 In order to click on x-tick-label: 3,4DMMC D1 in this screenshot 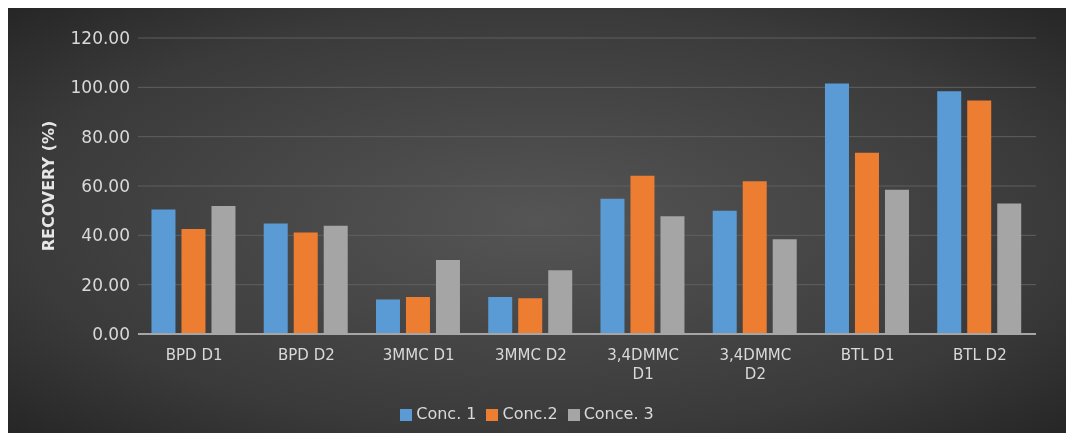, I will do `click(643, 364)`.